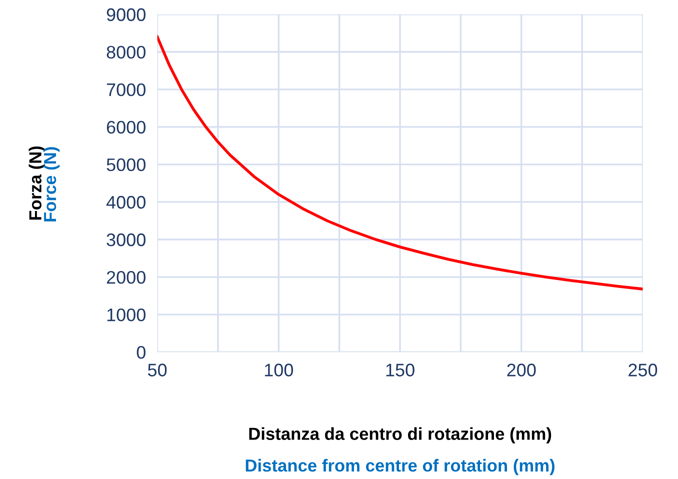 This screenshot has width=678, height=479. Describe the element at coordinates (643, 370) in the screenshot. I see `x-tick-label: 250` at that location.